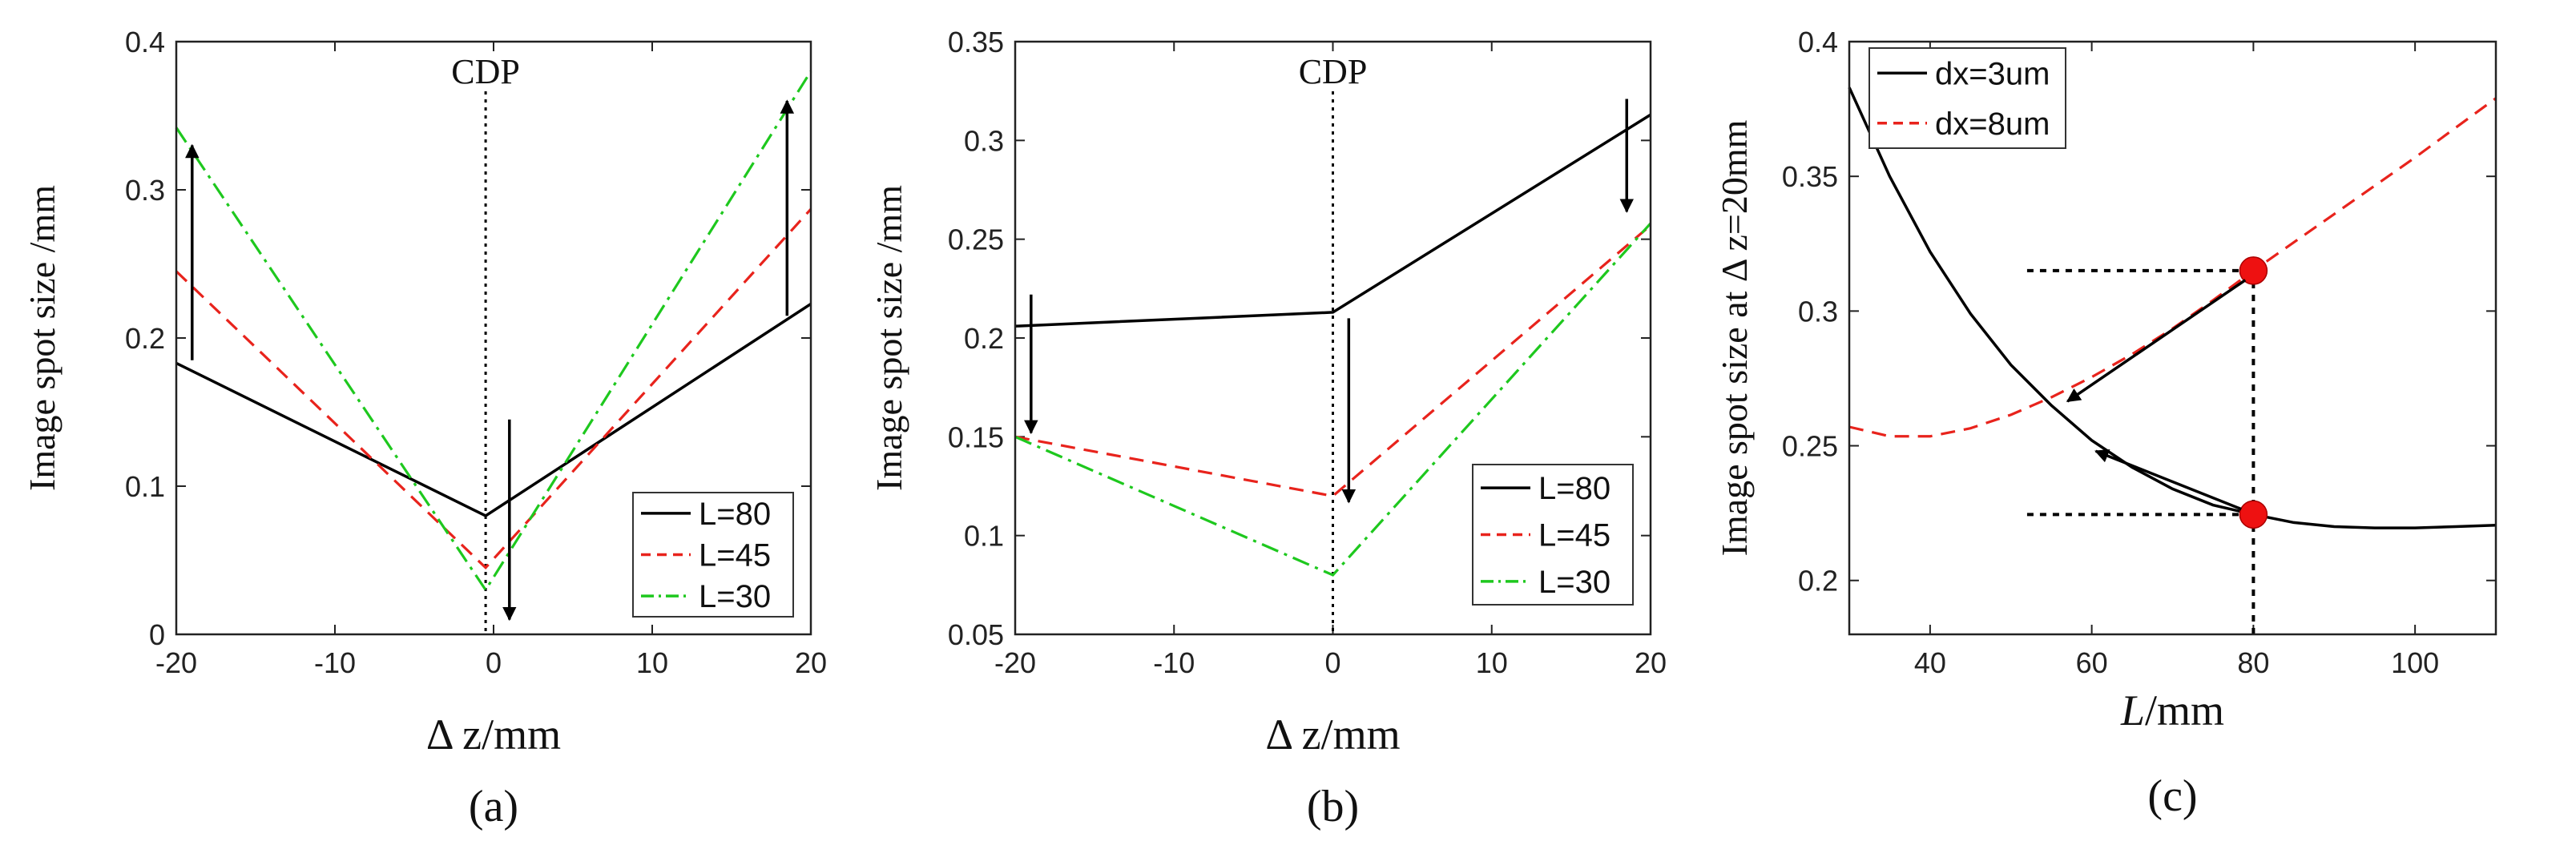  I want to click on y-axis-label: Image spot size at Δ z=20mm, so click(1734, 337).